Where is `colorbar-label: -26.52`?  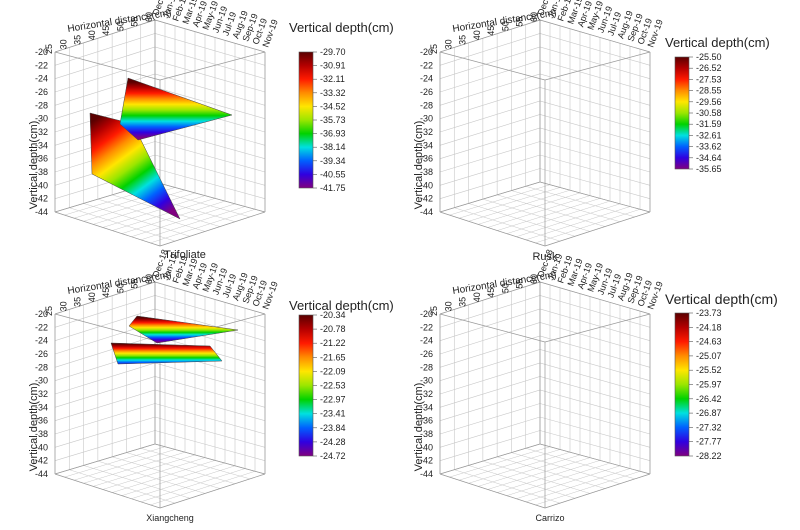
colorbar-label: -26.52 is located at coordinates (709, 68).